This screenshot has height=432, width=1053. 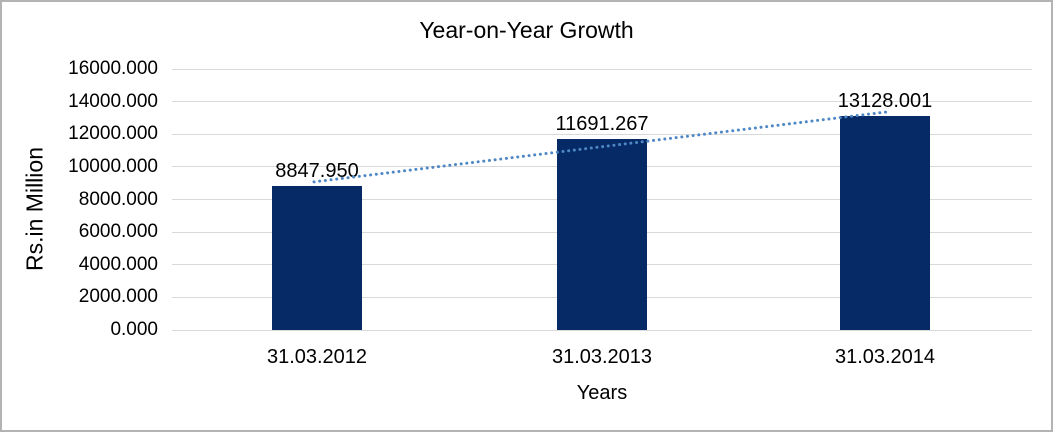 What do you see at coordinates (885, 100) in the screenshot?
I see `data-label: 13128.001` at bounding box center [885, 100].